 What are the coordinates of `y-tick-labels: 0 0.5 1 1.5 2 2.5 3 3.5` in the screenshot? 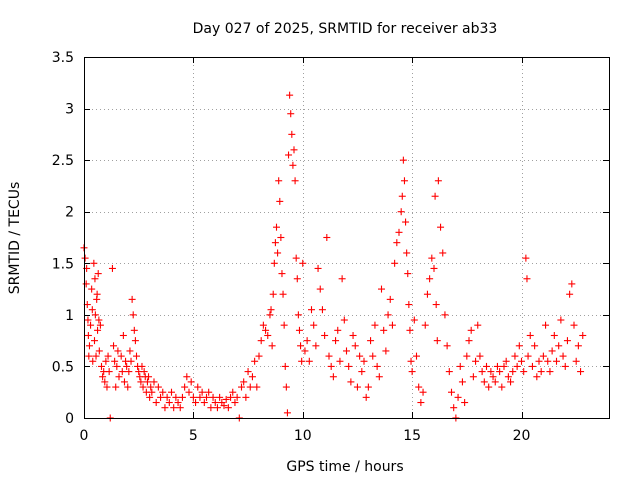 It's located at (63, 238).